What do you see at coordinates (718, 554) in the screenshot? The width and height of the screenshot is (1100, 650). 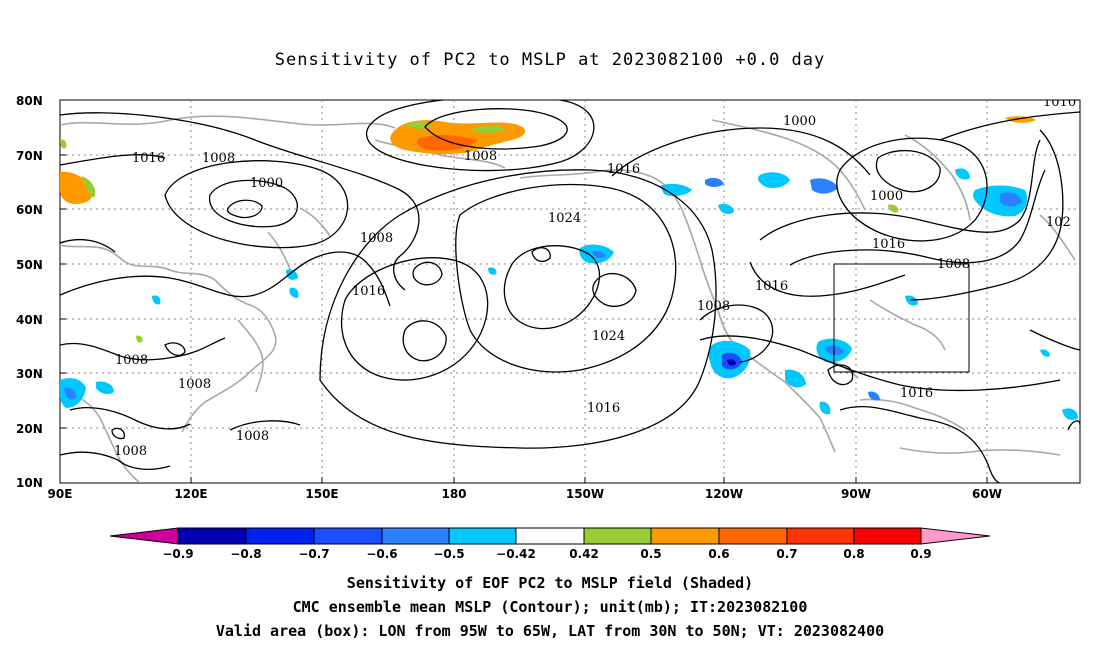 I see `colorbar-tick-label: 0.6` at bounding box center [718, 554].